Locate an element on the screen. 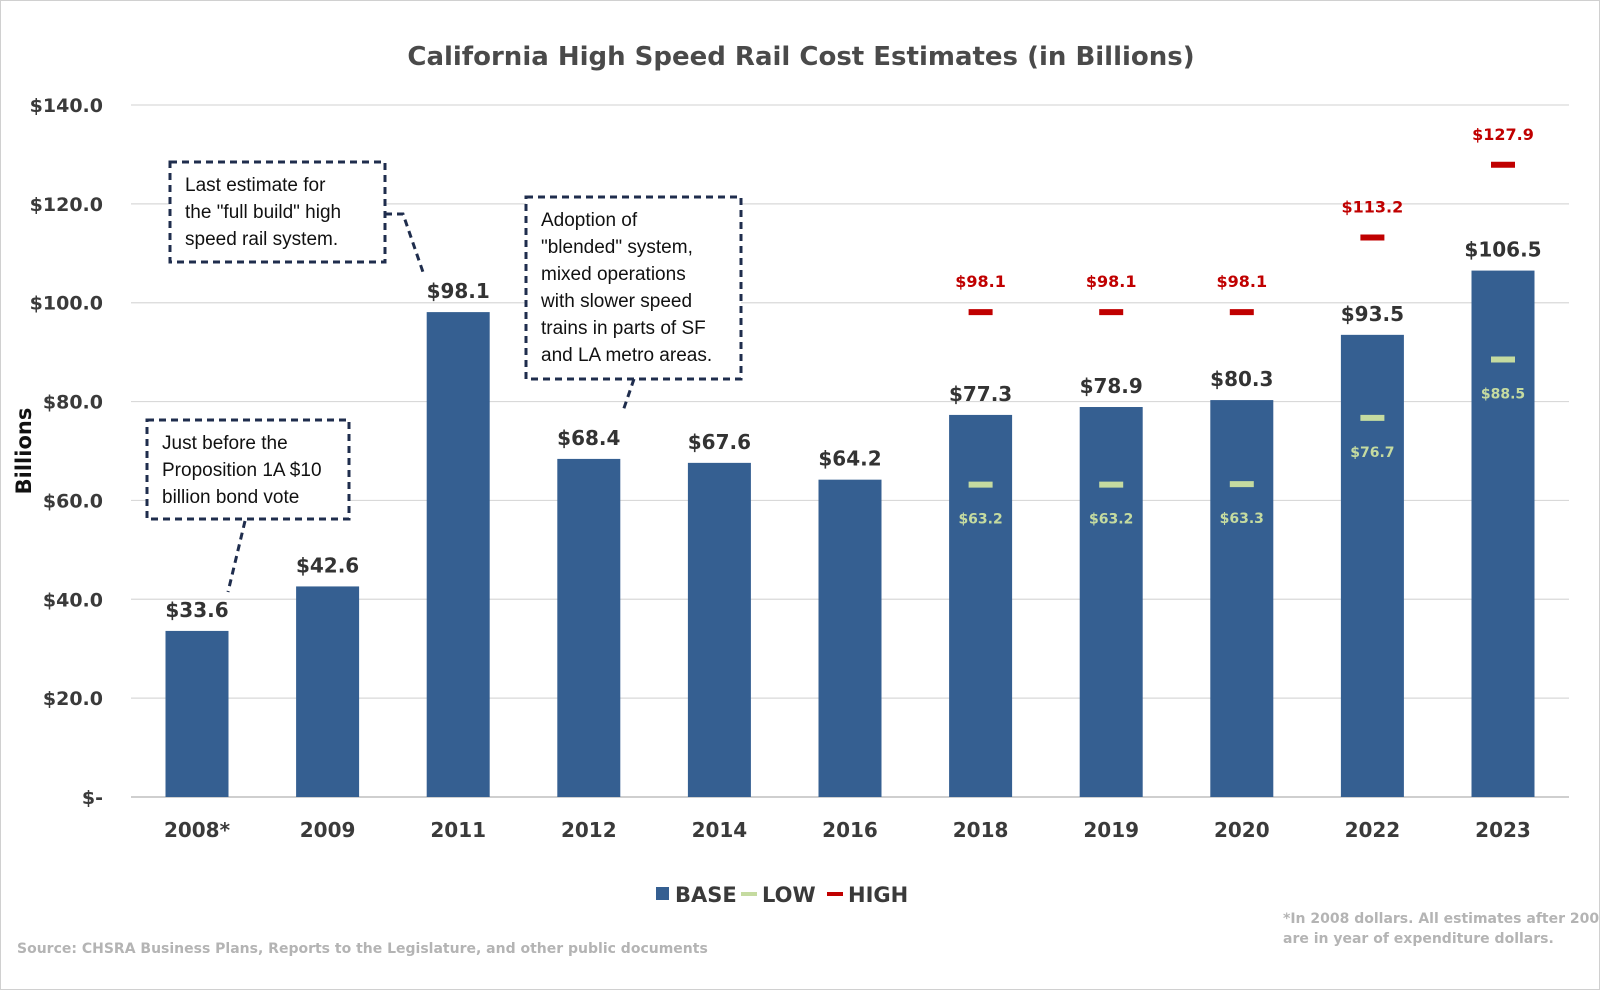 This screenshot has height=991, width=1600. low-value-label: $76.7 is located at coordinates (1372, 453).